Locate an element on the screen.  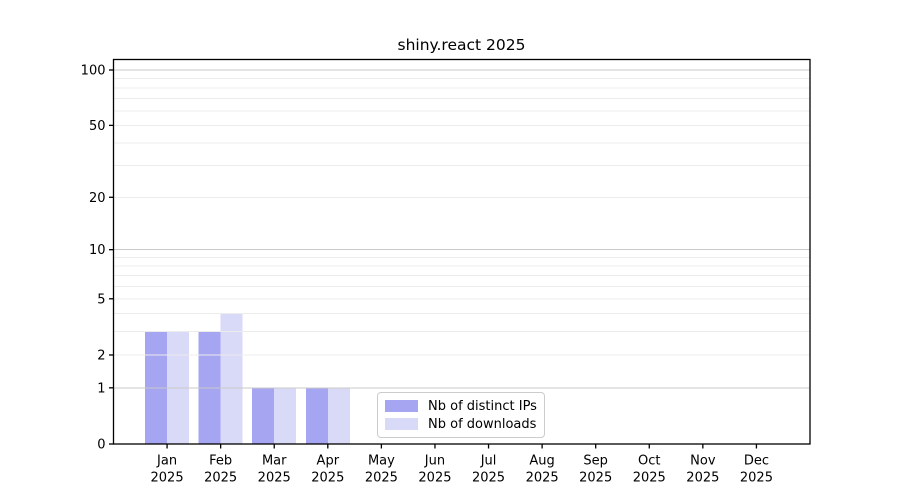
x-tick-label-month: May is located at coordinates (381, 461).